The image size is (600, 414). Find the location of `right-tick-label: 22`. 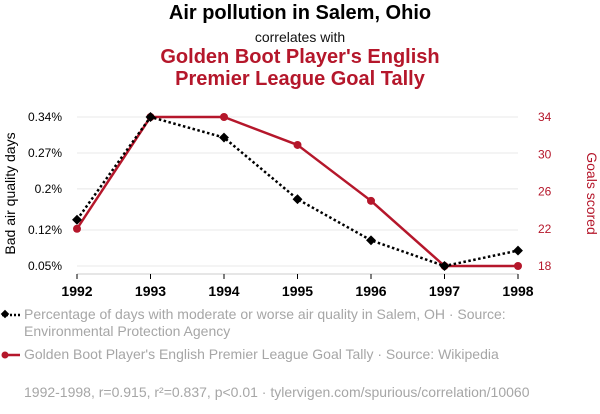

right-tick-label: 22 is located at coordinates (545, 229).